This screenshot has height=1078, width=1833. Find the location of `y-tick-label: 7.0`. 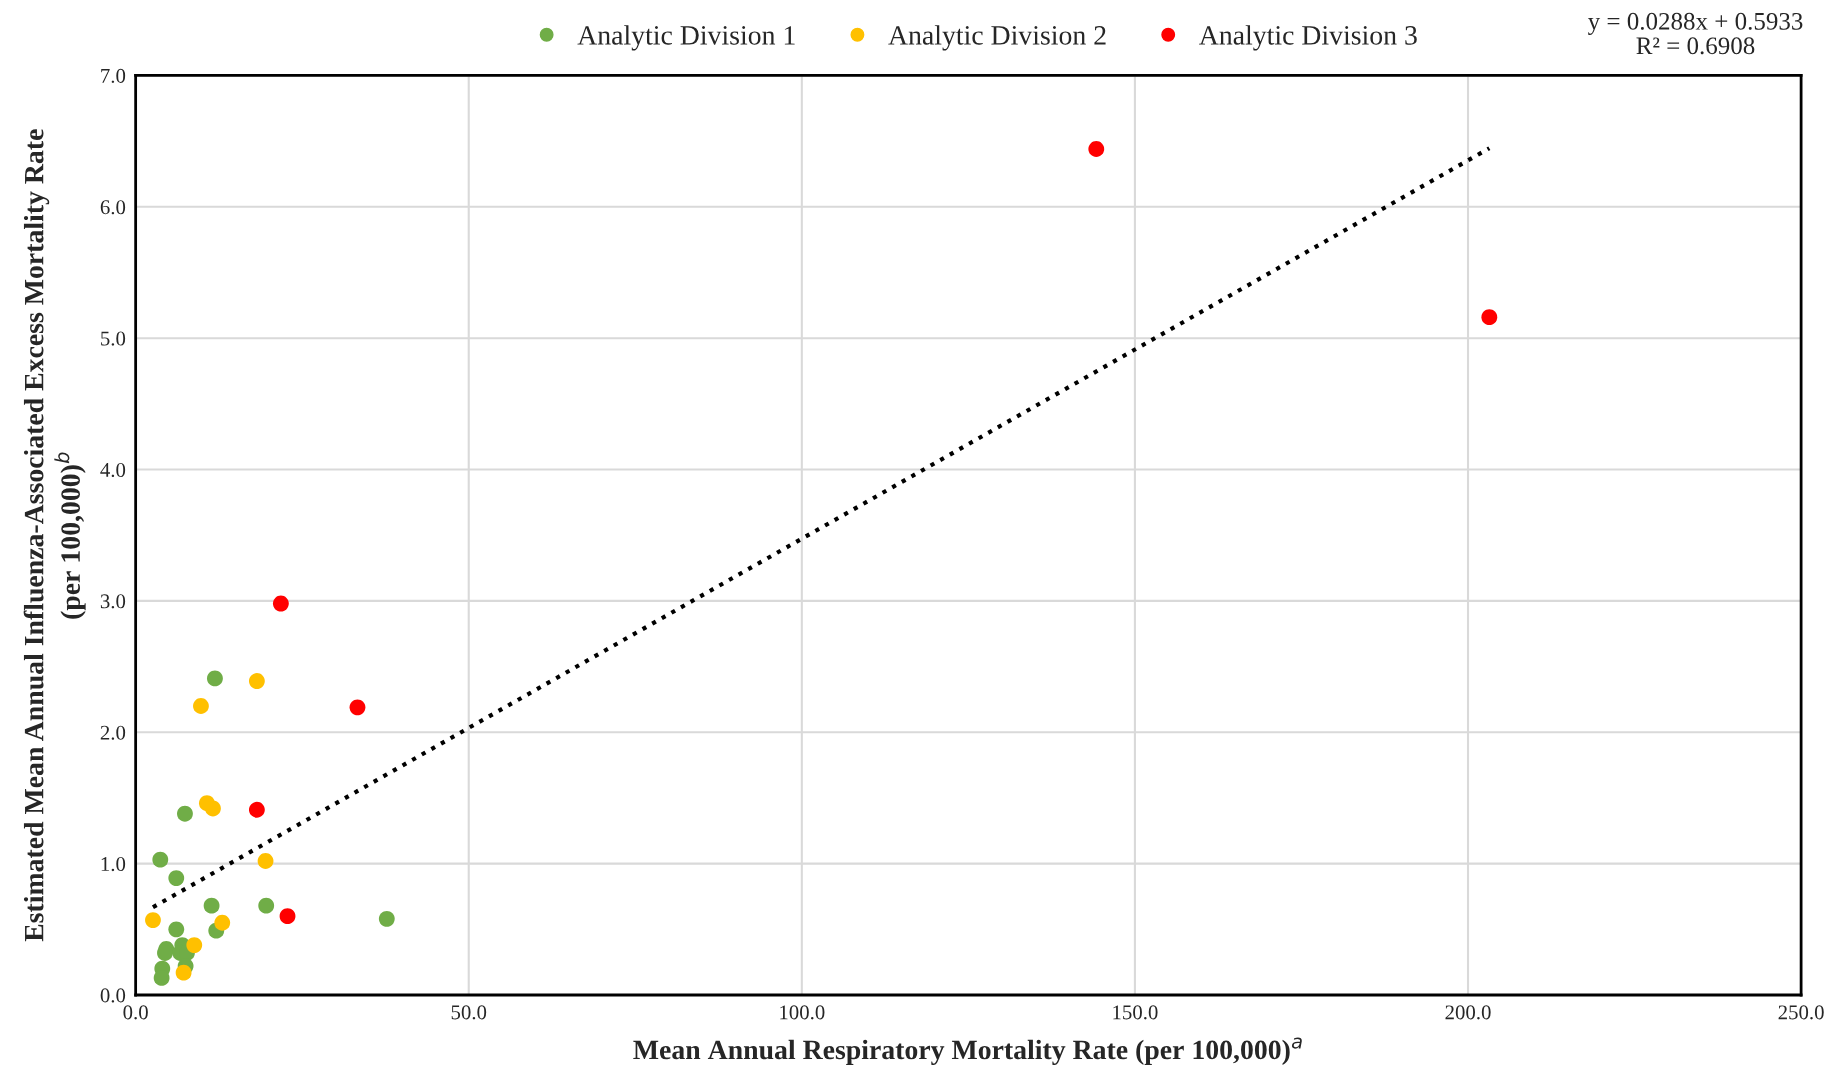

y-tick-label: 7.0 is located at coordinates (113, 75).